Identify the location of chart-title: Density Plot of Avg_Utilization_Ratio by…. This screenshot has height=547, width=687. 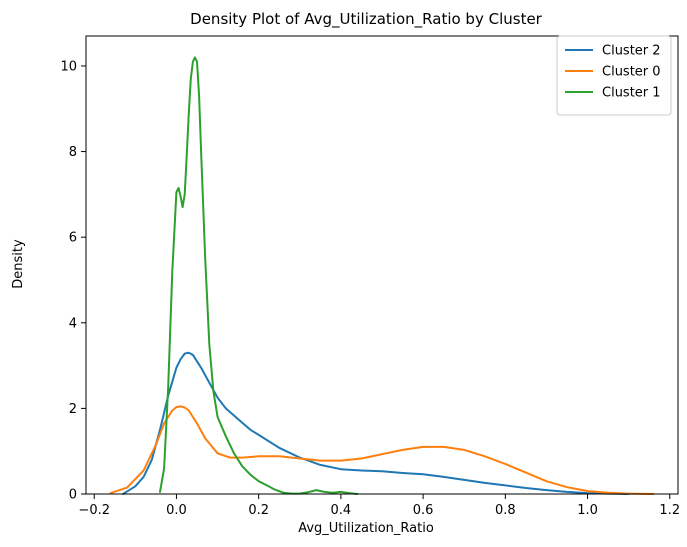
(366, 19).